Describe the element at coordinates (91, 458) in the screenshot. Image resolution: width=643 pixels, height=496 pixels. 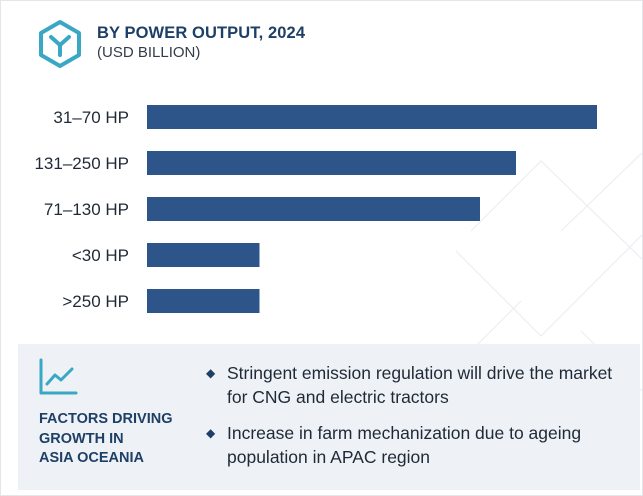
I see `factors-heading-line: ASIA OCEANIA` at that location.